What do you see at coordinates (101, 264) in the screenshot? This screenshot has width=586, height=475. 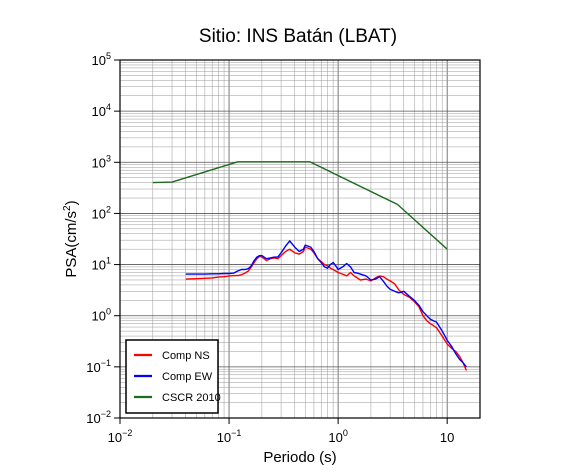 I see `y-tick-label: 10¹` at bounding box center [101, 264].